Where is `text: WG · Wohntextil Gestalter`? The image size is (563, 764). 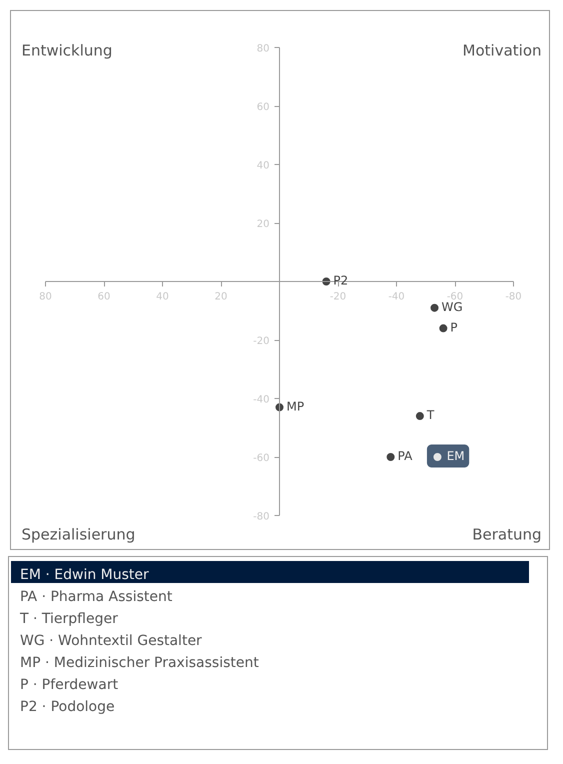 text: WG · Wohntextil Gestalter is located at coordinates (111, 640).